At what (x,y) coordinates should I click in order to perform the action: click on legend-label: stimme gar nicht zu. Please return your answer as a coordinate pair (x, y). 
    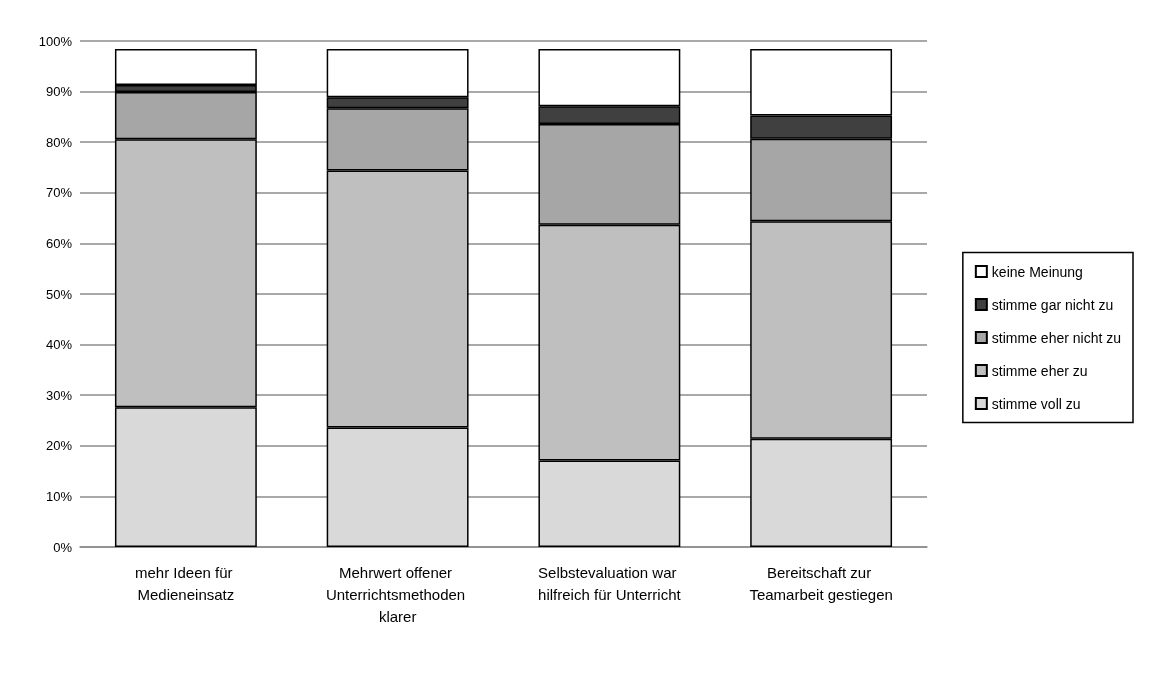
    Looking at the image, I should click on (1052, 304).